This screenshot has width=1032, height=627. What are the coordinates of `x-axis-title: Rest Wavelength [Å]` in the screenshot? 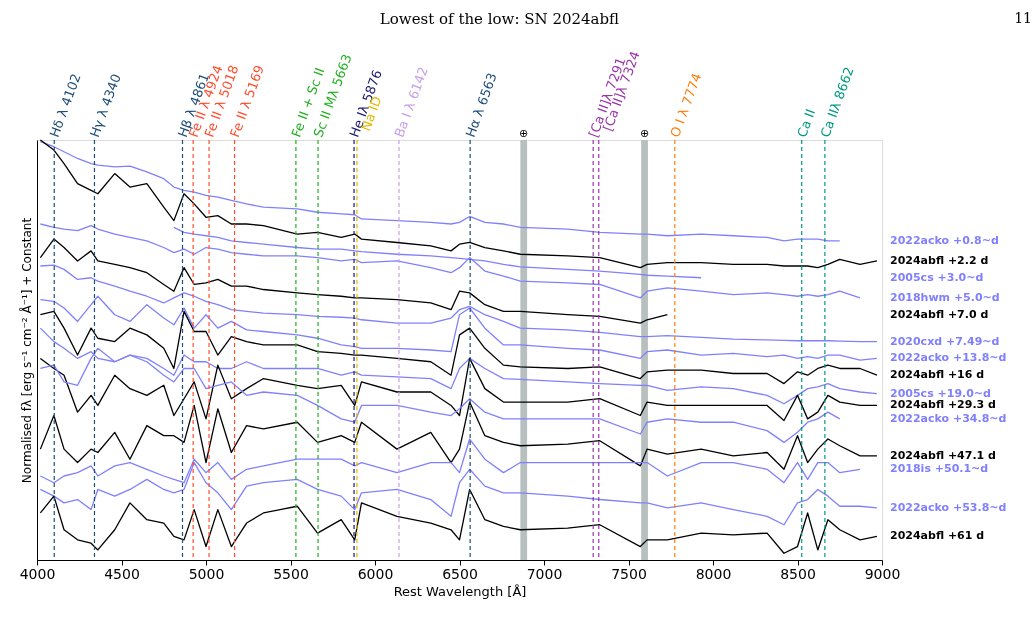 It's located at (460, 591).